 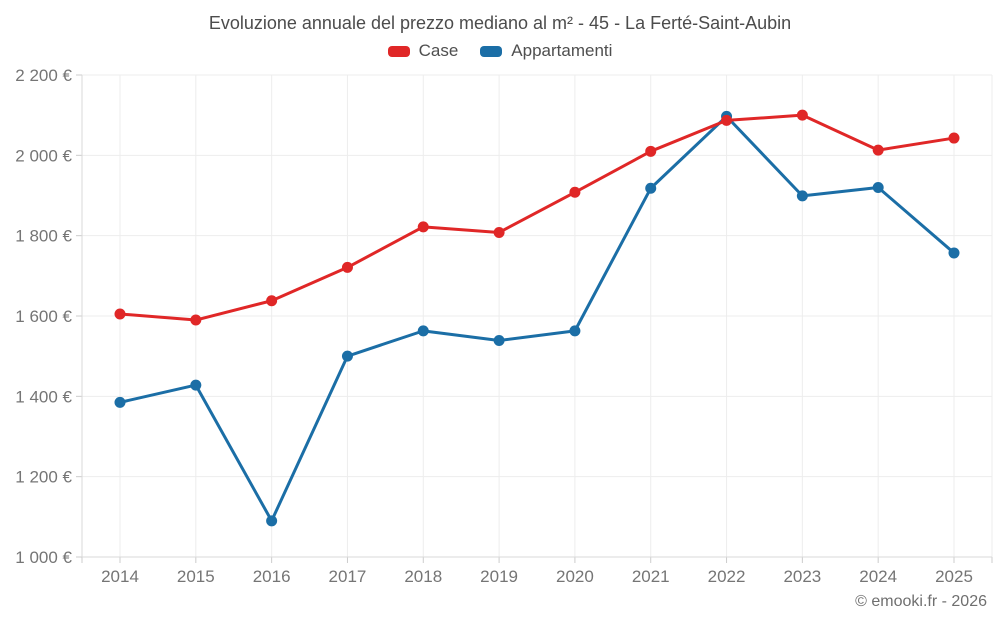 What do you see at coordinates (43, 236) in the screenshot?
I see `svg-text: 1 800 €` at bounding box center [43, 236].